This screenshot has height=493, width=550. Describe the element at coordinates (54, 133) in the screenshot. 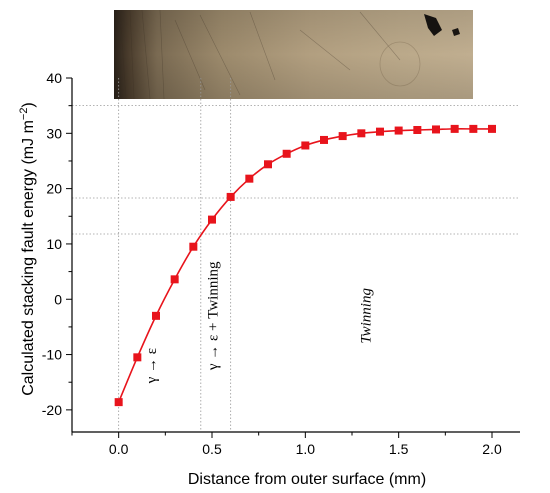

I see `y-tick-label: 30` at that location.